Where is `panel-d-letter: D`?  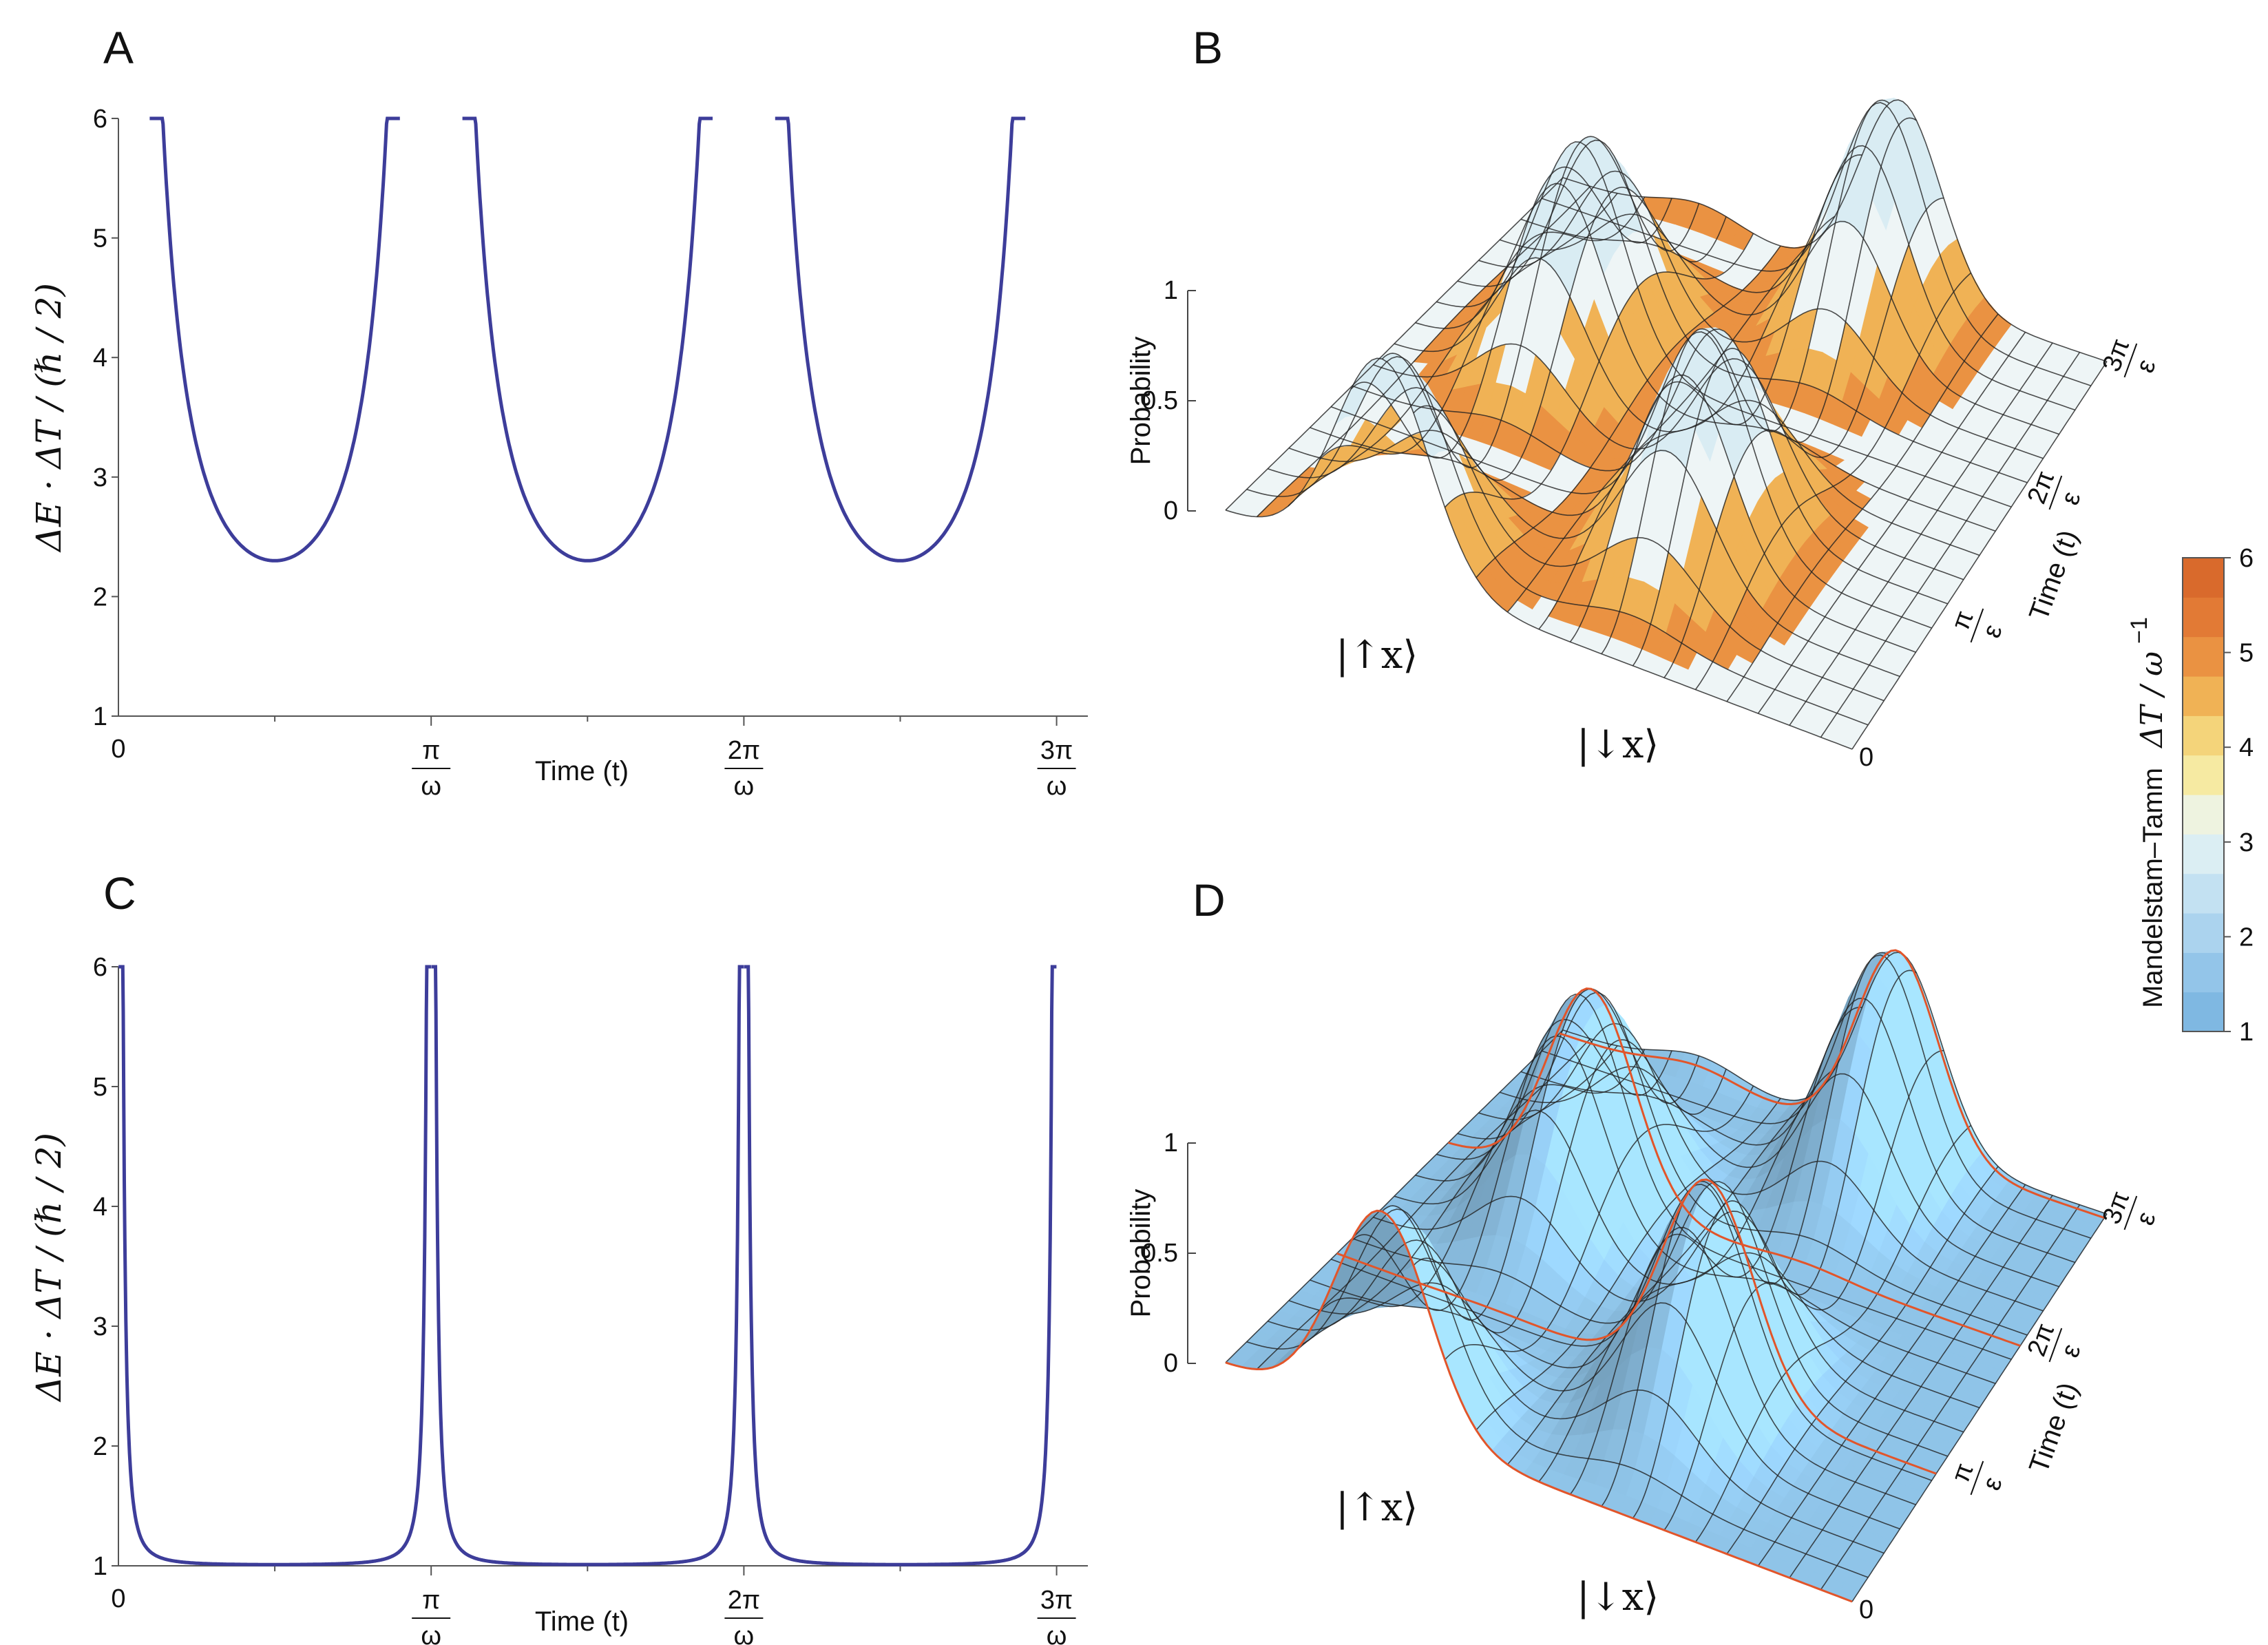
panel-d-letter: D is located at coordinates (1209, 899).